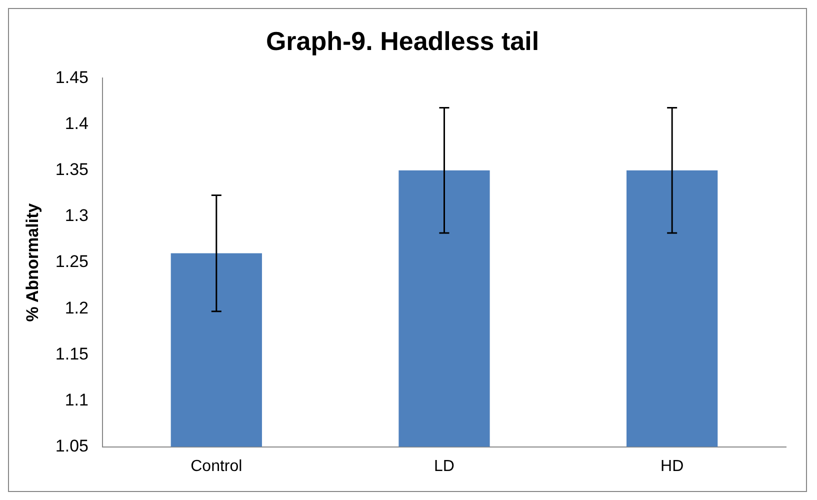  Describe the element at coordinates (71, 77) in the screenshot. I see `y-tick-label: 1.45` at that location.